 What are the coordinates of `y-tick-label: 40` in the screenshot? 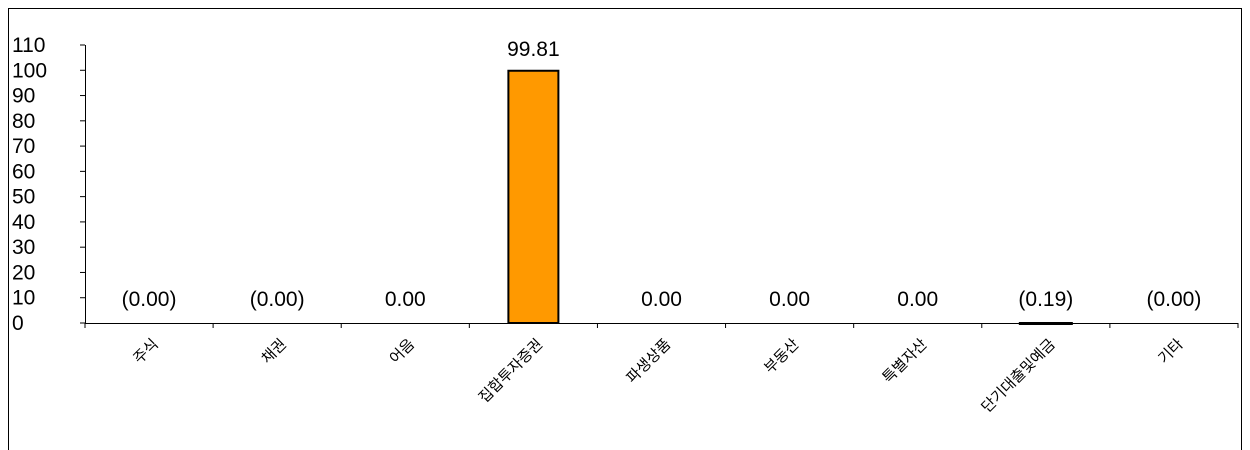 It's located at (23, 222).